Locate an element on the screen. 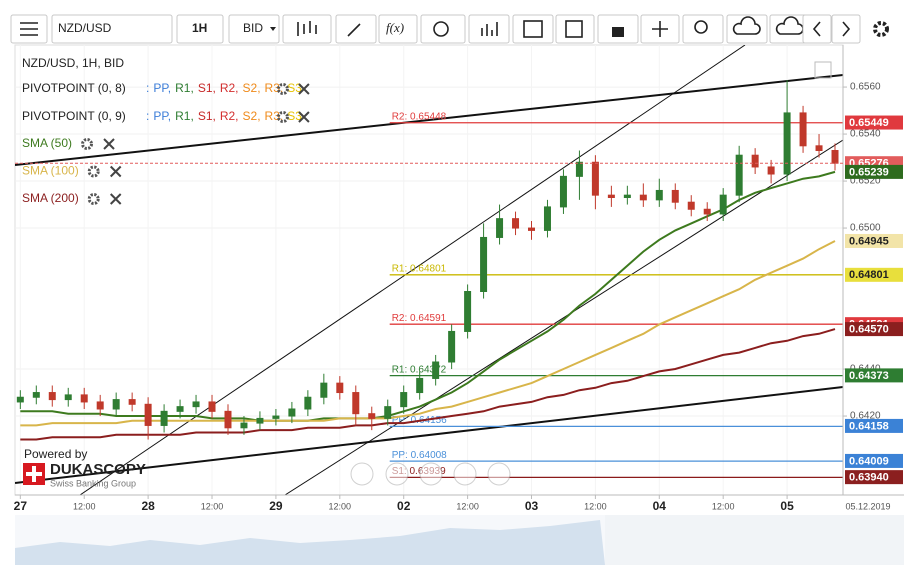 This screenshot has height=565, width=904. fx-button is located at coordinates (398, 29).